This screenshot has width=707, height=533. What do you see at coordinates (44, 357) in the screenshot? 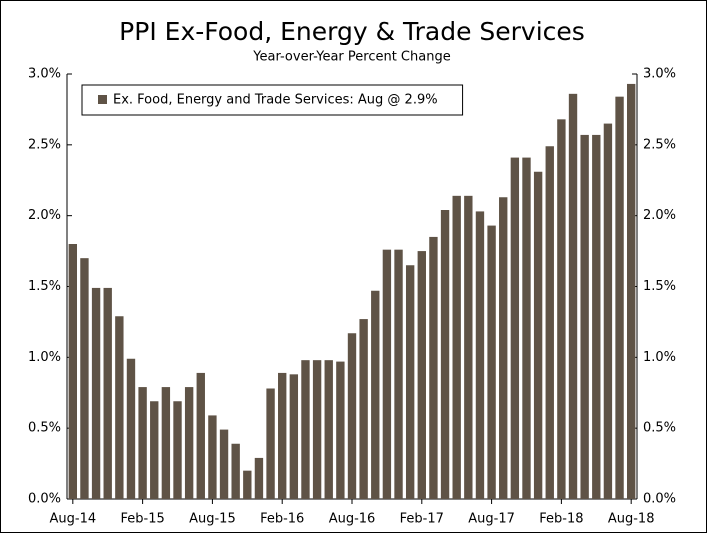
I see `y-tick-label: 1.0%` at bounding box center [44, 357].